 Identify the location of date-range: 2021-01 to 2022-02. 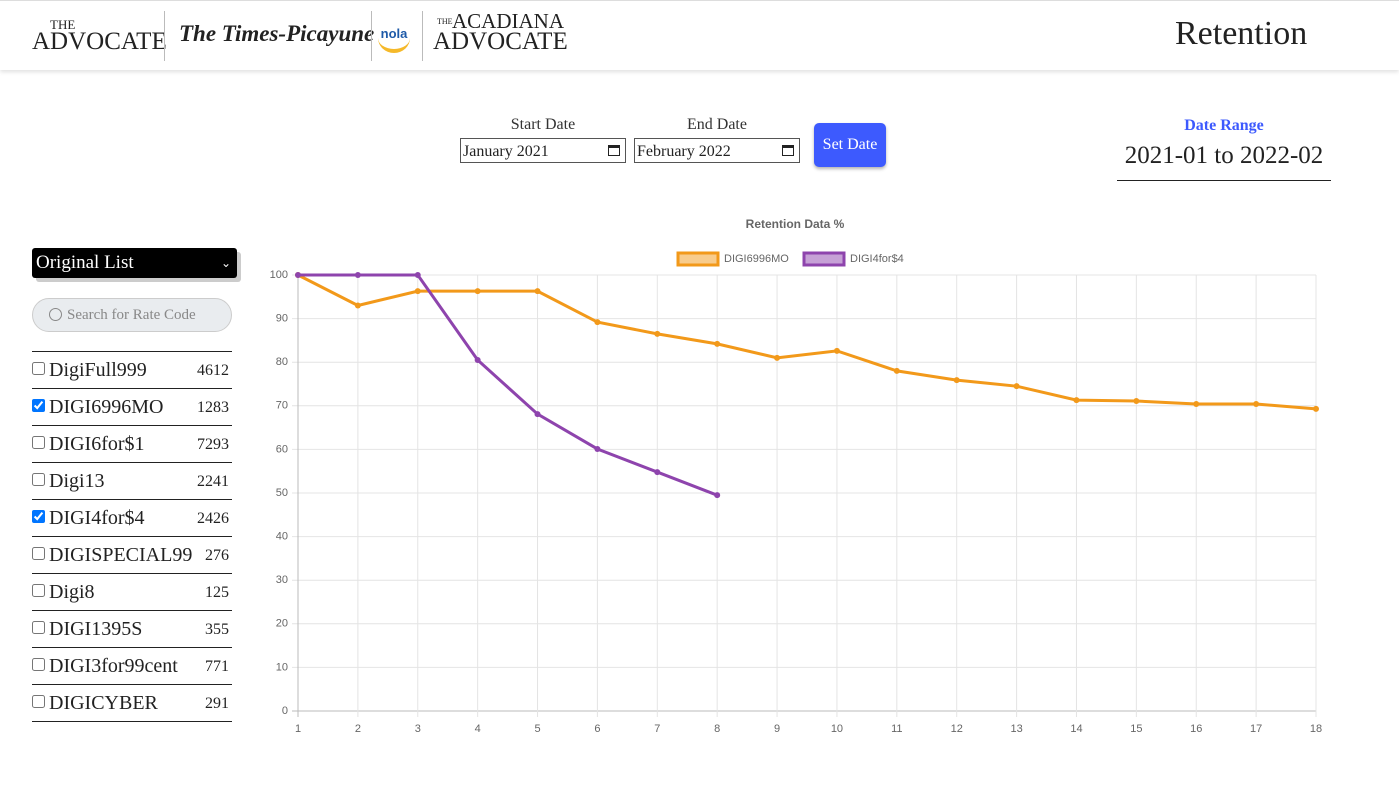
(1224, 161).